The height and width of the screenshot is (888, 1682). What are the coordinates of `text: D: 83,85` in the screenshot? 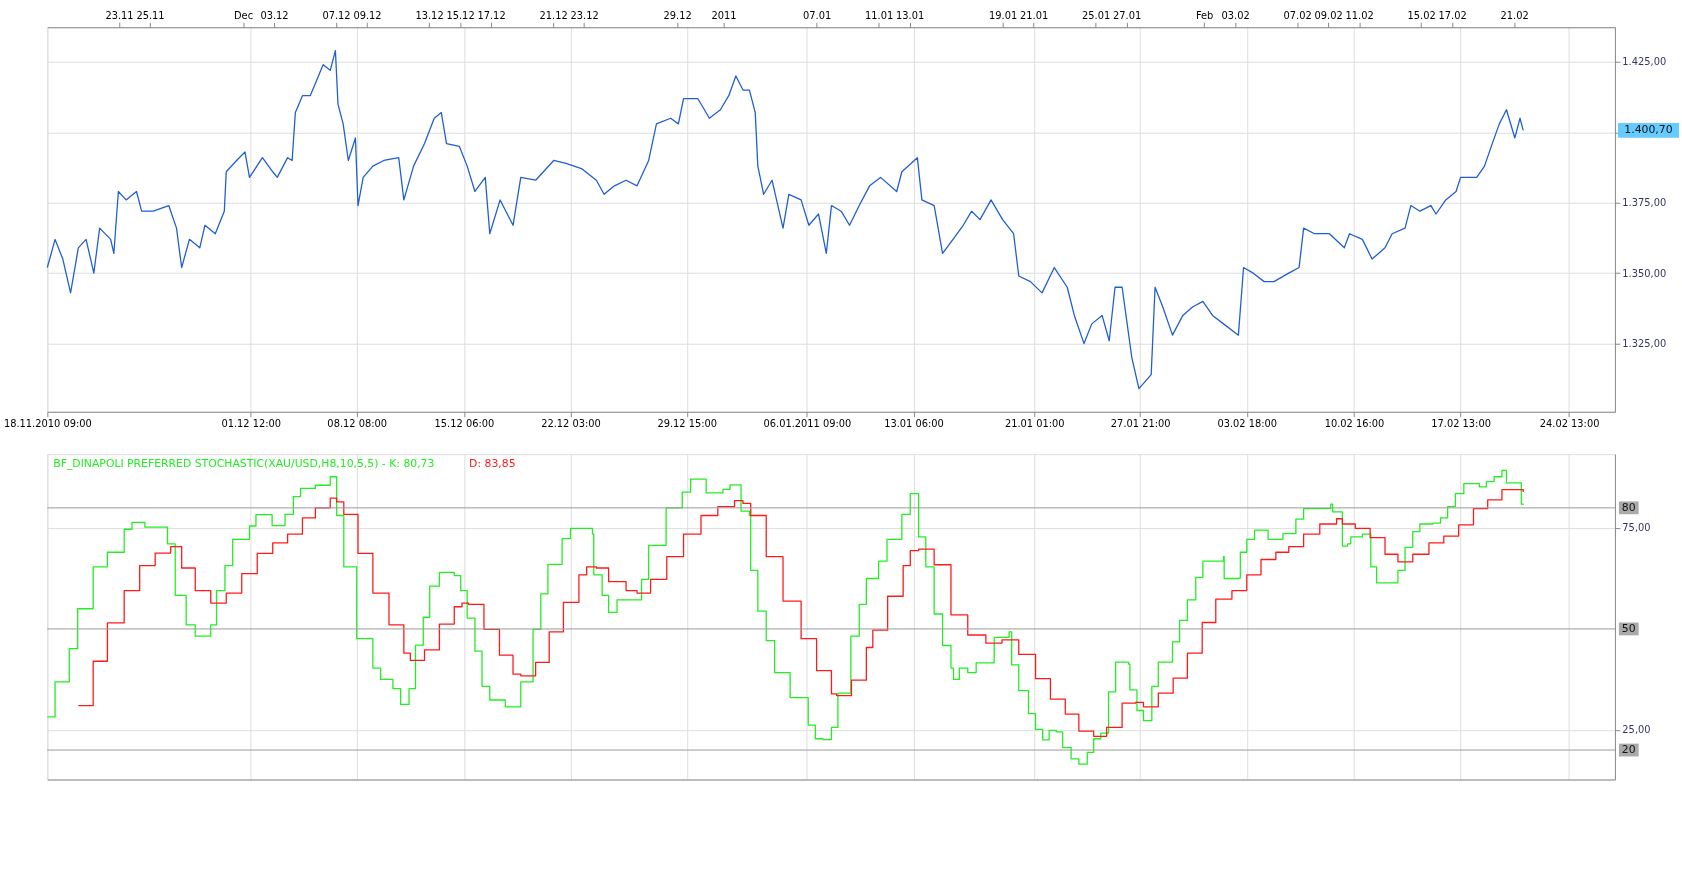 It's located at (492, 463).